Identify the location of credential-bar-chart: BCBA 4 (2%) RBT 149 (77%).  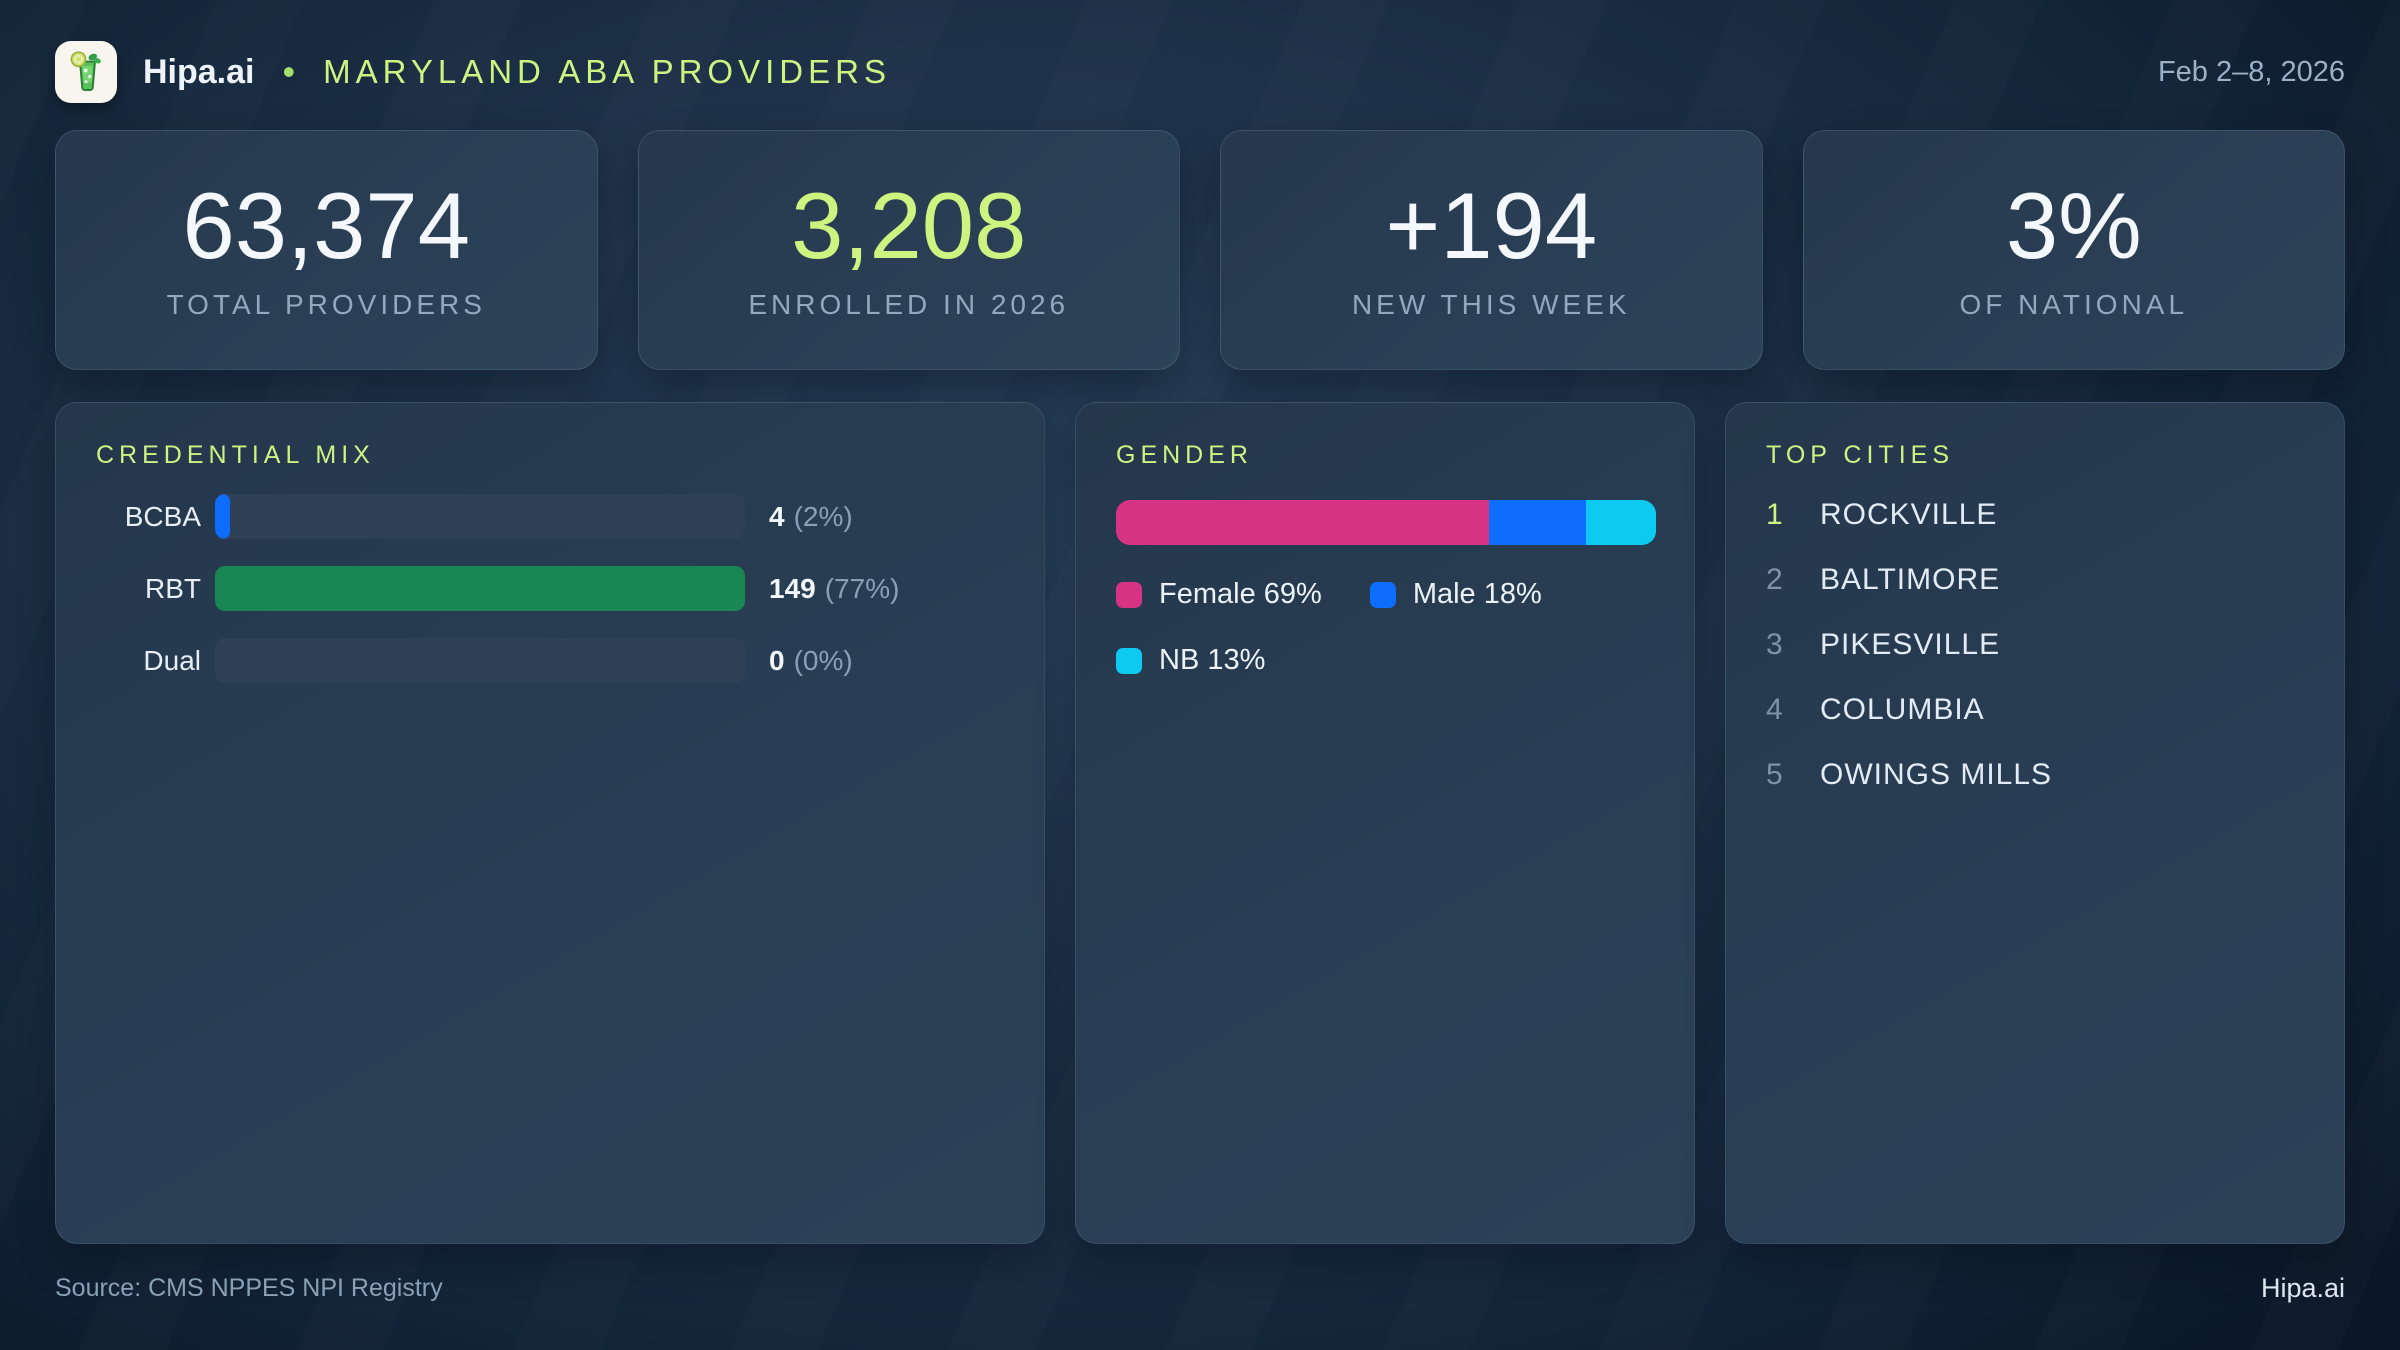
(550, 588).